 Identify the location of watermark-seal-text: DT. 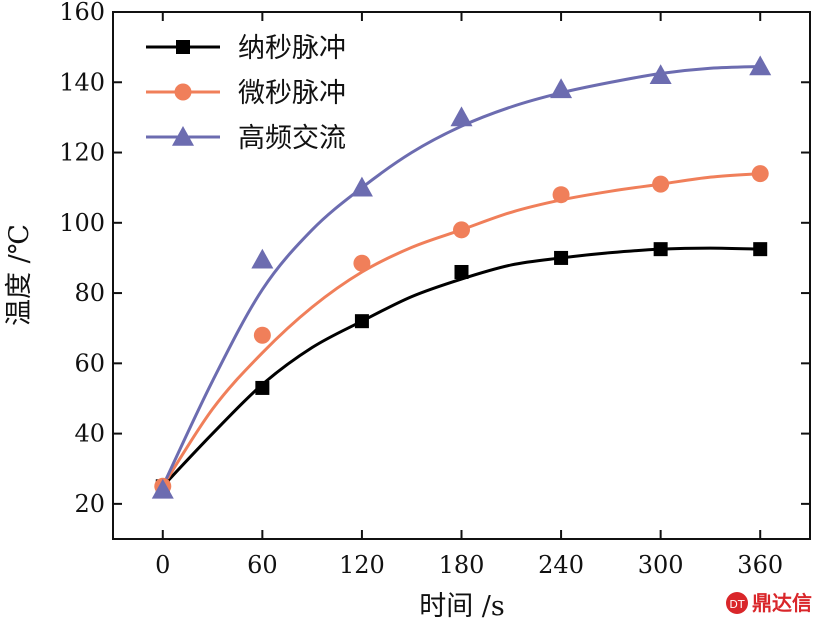
(736, 604).